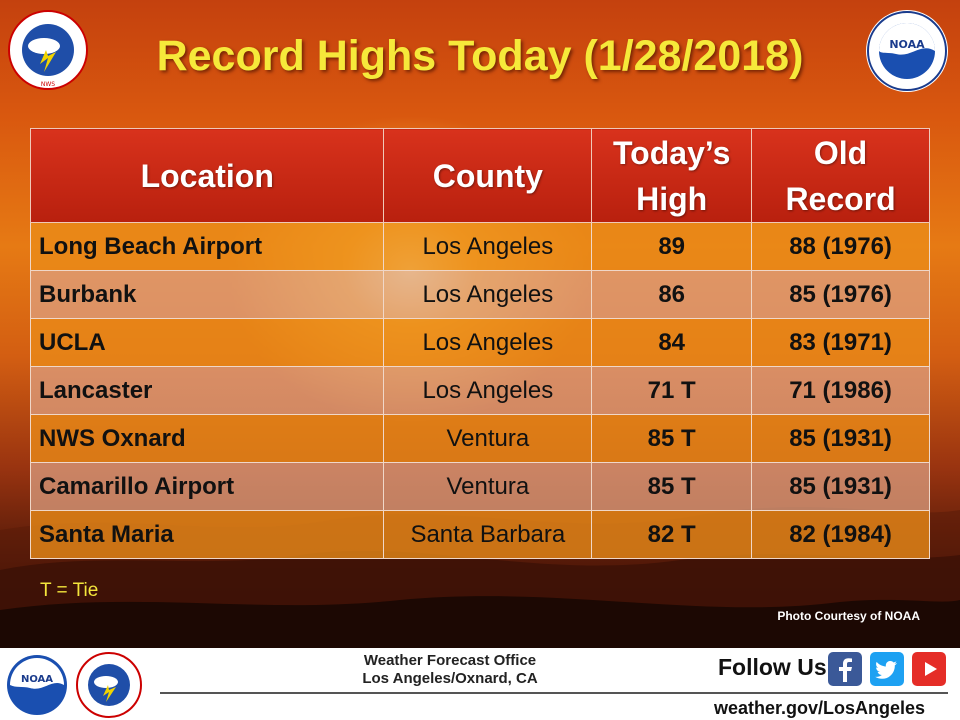 The height and width of the screenshot is (720, 960). I want to click on nws-logo: NWS, so click(48, 50).